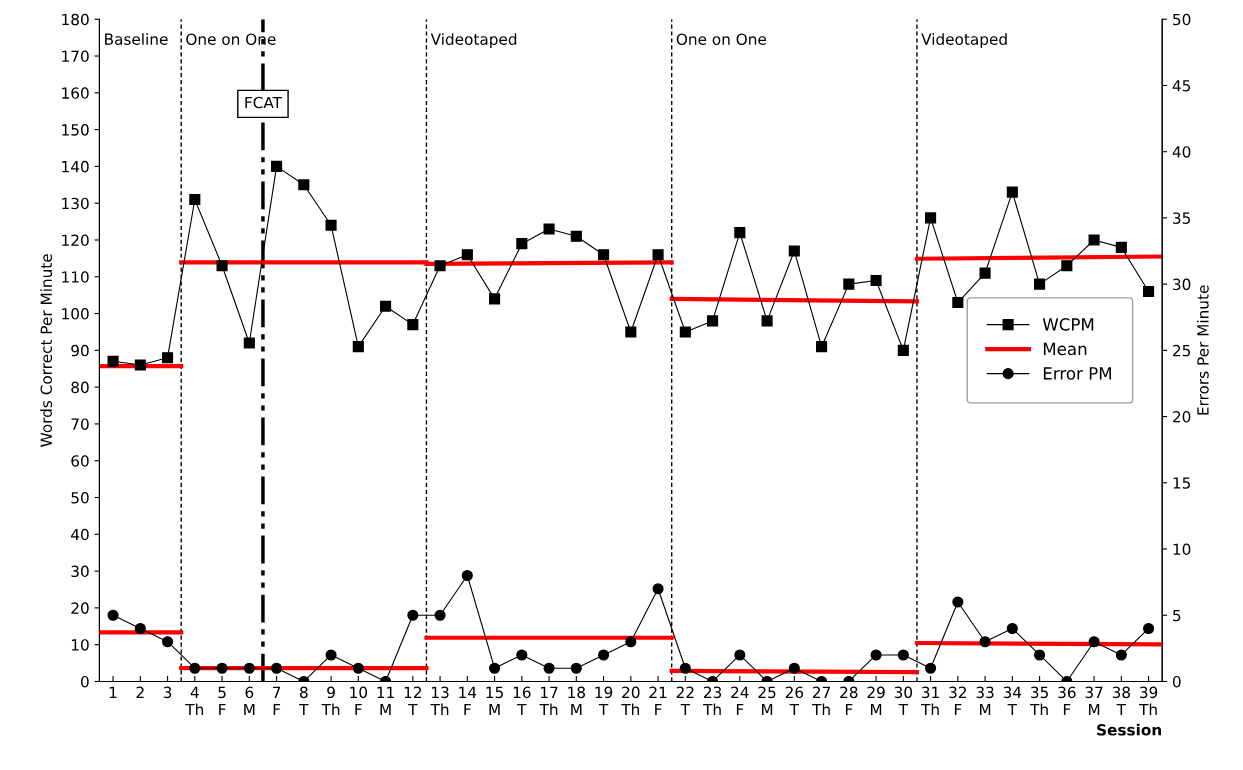 The width and height of the screenshot is (1243, 770). I want to click on y-tick-label: 20, so click(80, 608).